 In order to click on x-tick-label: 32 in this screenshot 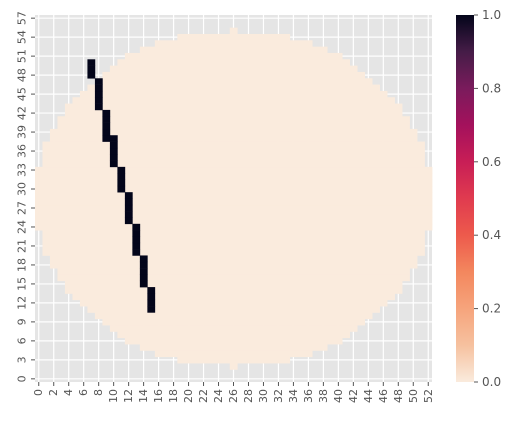, I will do `click(278, 396)`.